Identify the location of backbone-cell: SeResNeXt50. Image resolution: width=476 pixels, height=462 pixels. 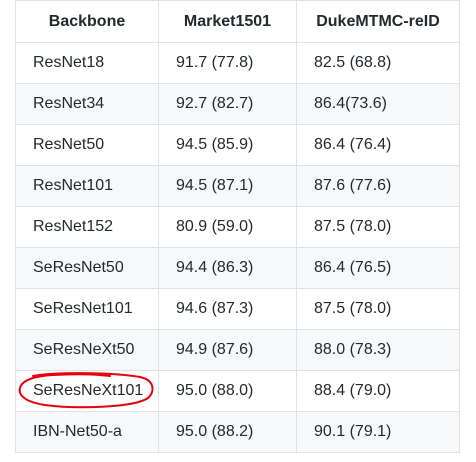
(87, 350).